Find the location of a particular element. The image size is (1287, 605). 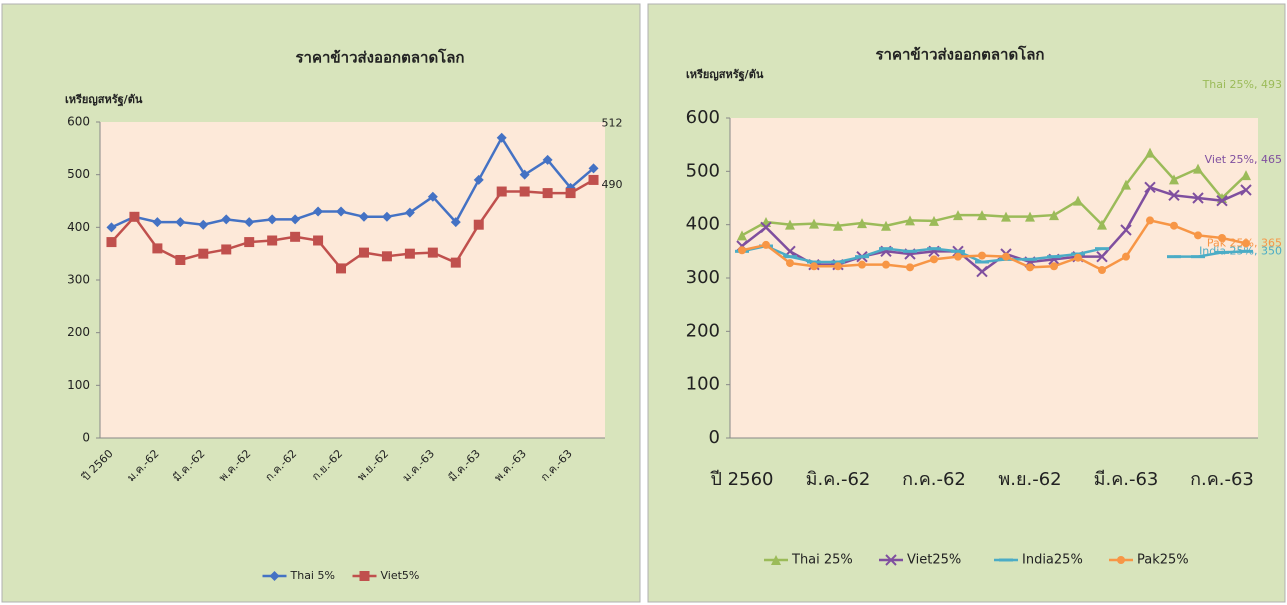

value-label: Viet 25%, 465 is located at coordinates (1243, 159).